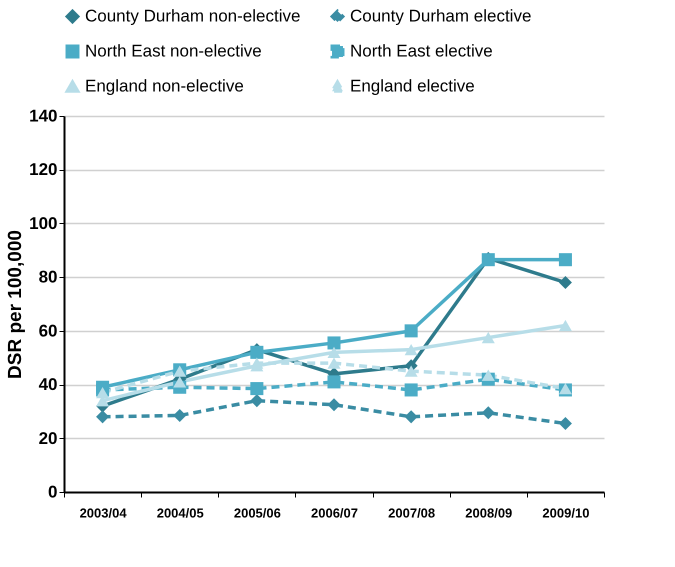  I want to click on x-tick-label: 2005/06, so click(257, 513).